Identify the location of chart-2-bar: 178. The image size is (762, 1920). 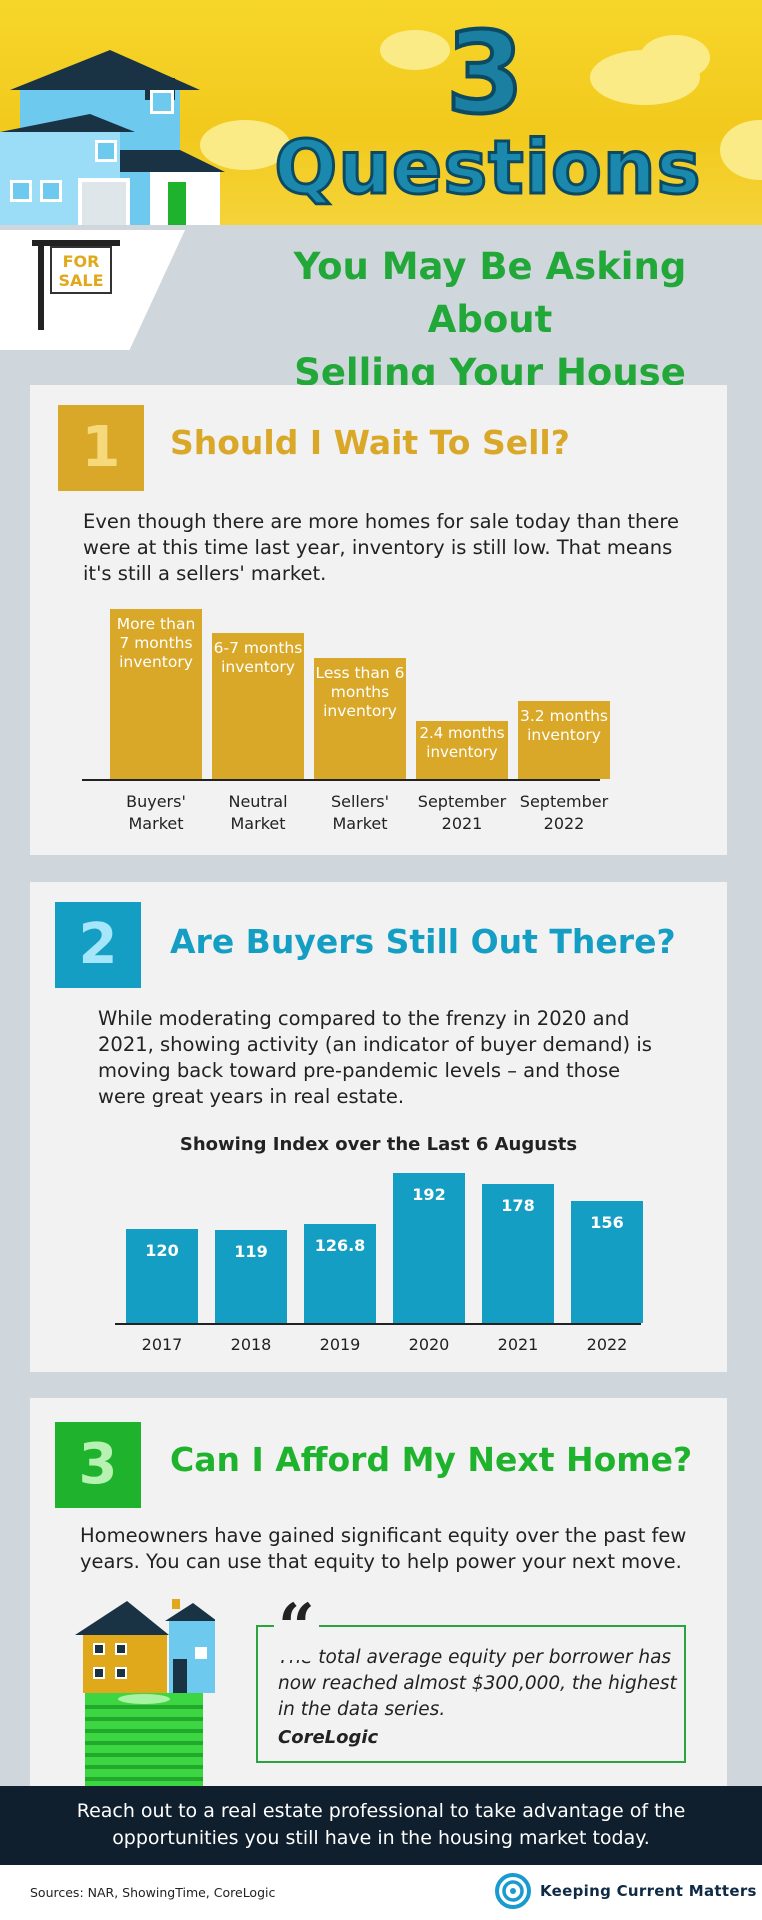
(518, 1253).